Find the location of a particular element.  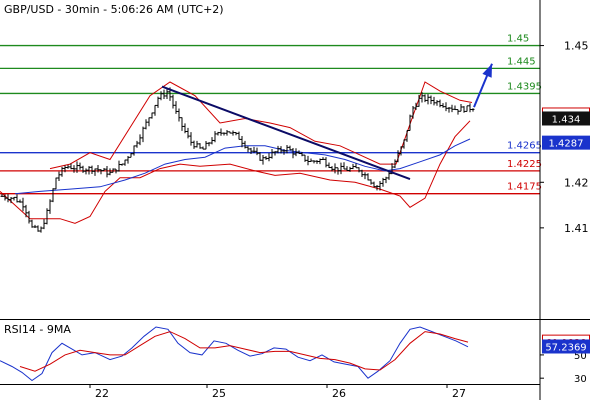

trendline is located at coordinates (286, 133).